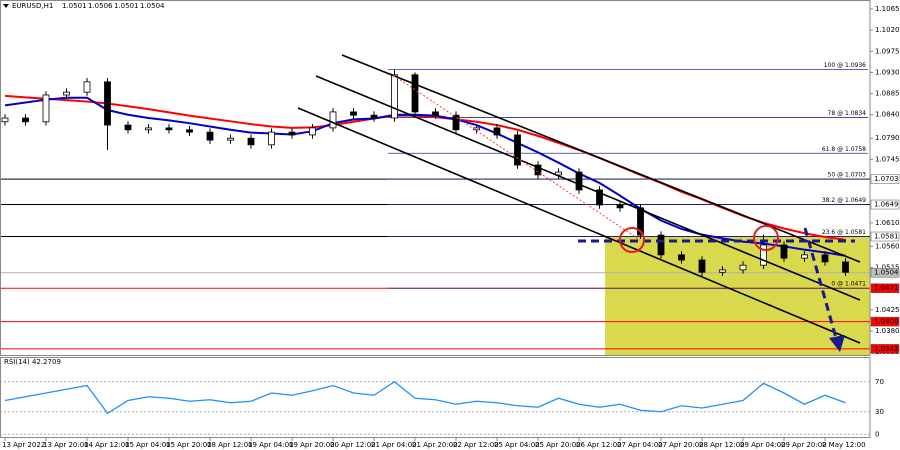 The width and height of the screenshot is (900, 450). I want to click on menu-arrow, so click(6, 6).